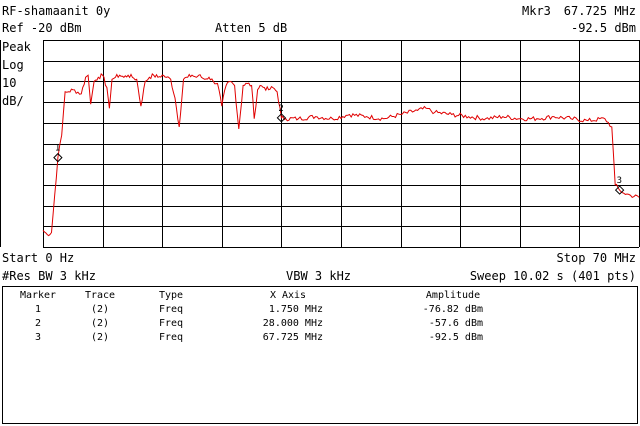 This screenshot has height=426, width=640. Describe the element at coordinates (13, 101) in the screenshot. I see `scale-per-division-unit: dB/` at that location.